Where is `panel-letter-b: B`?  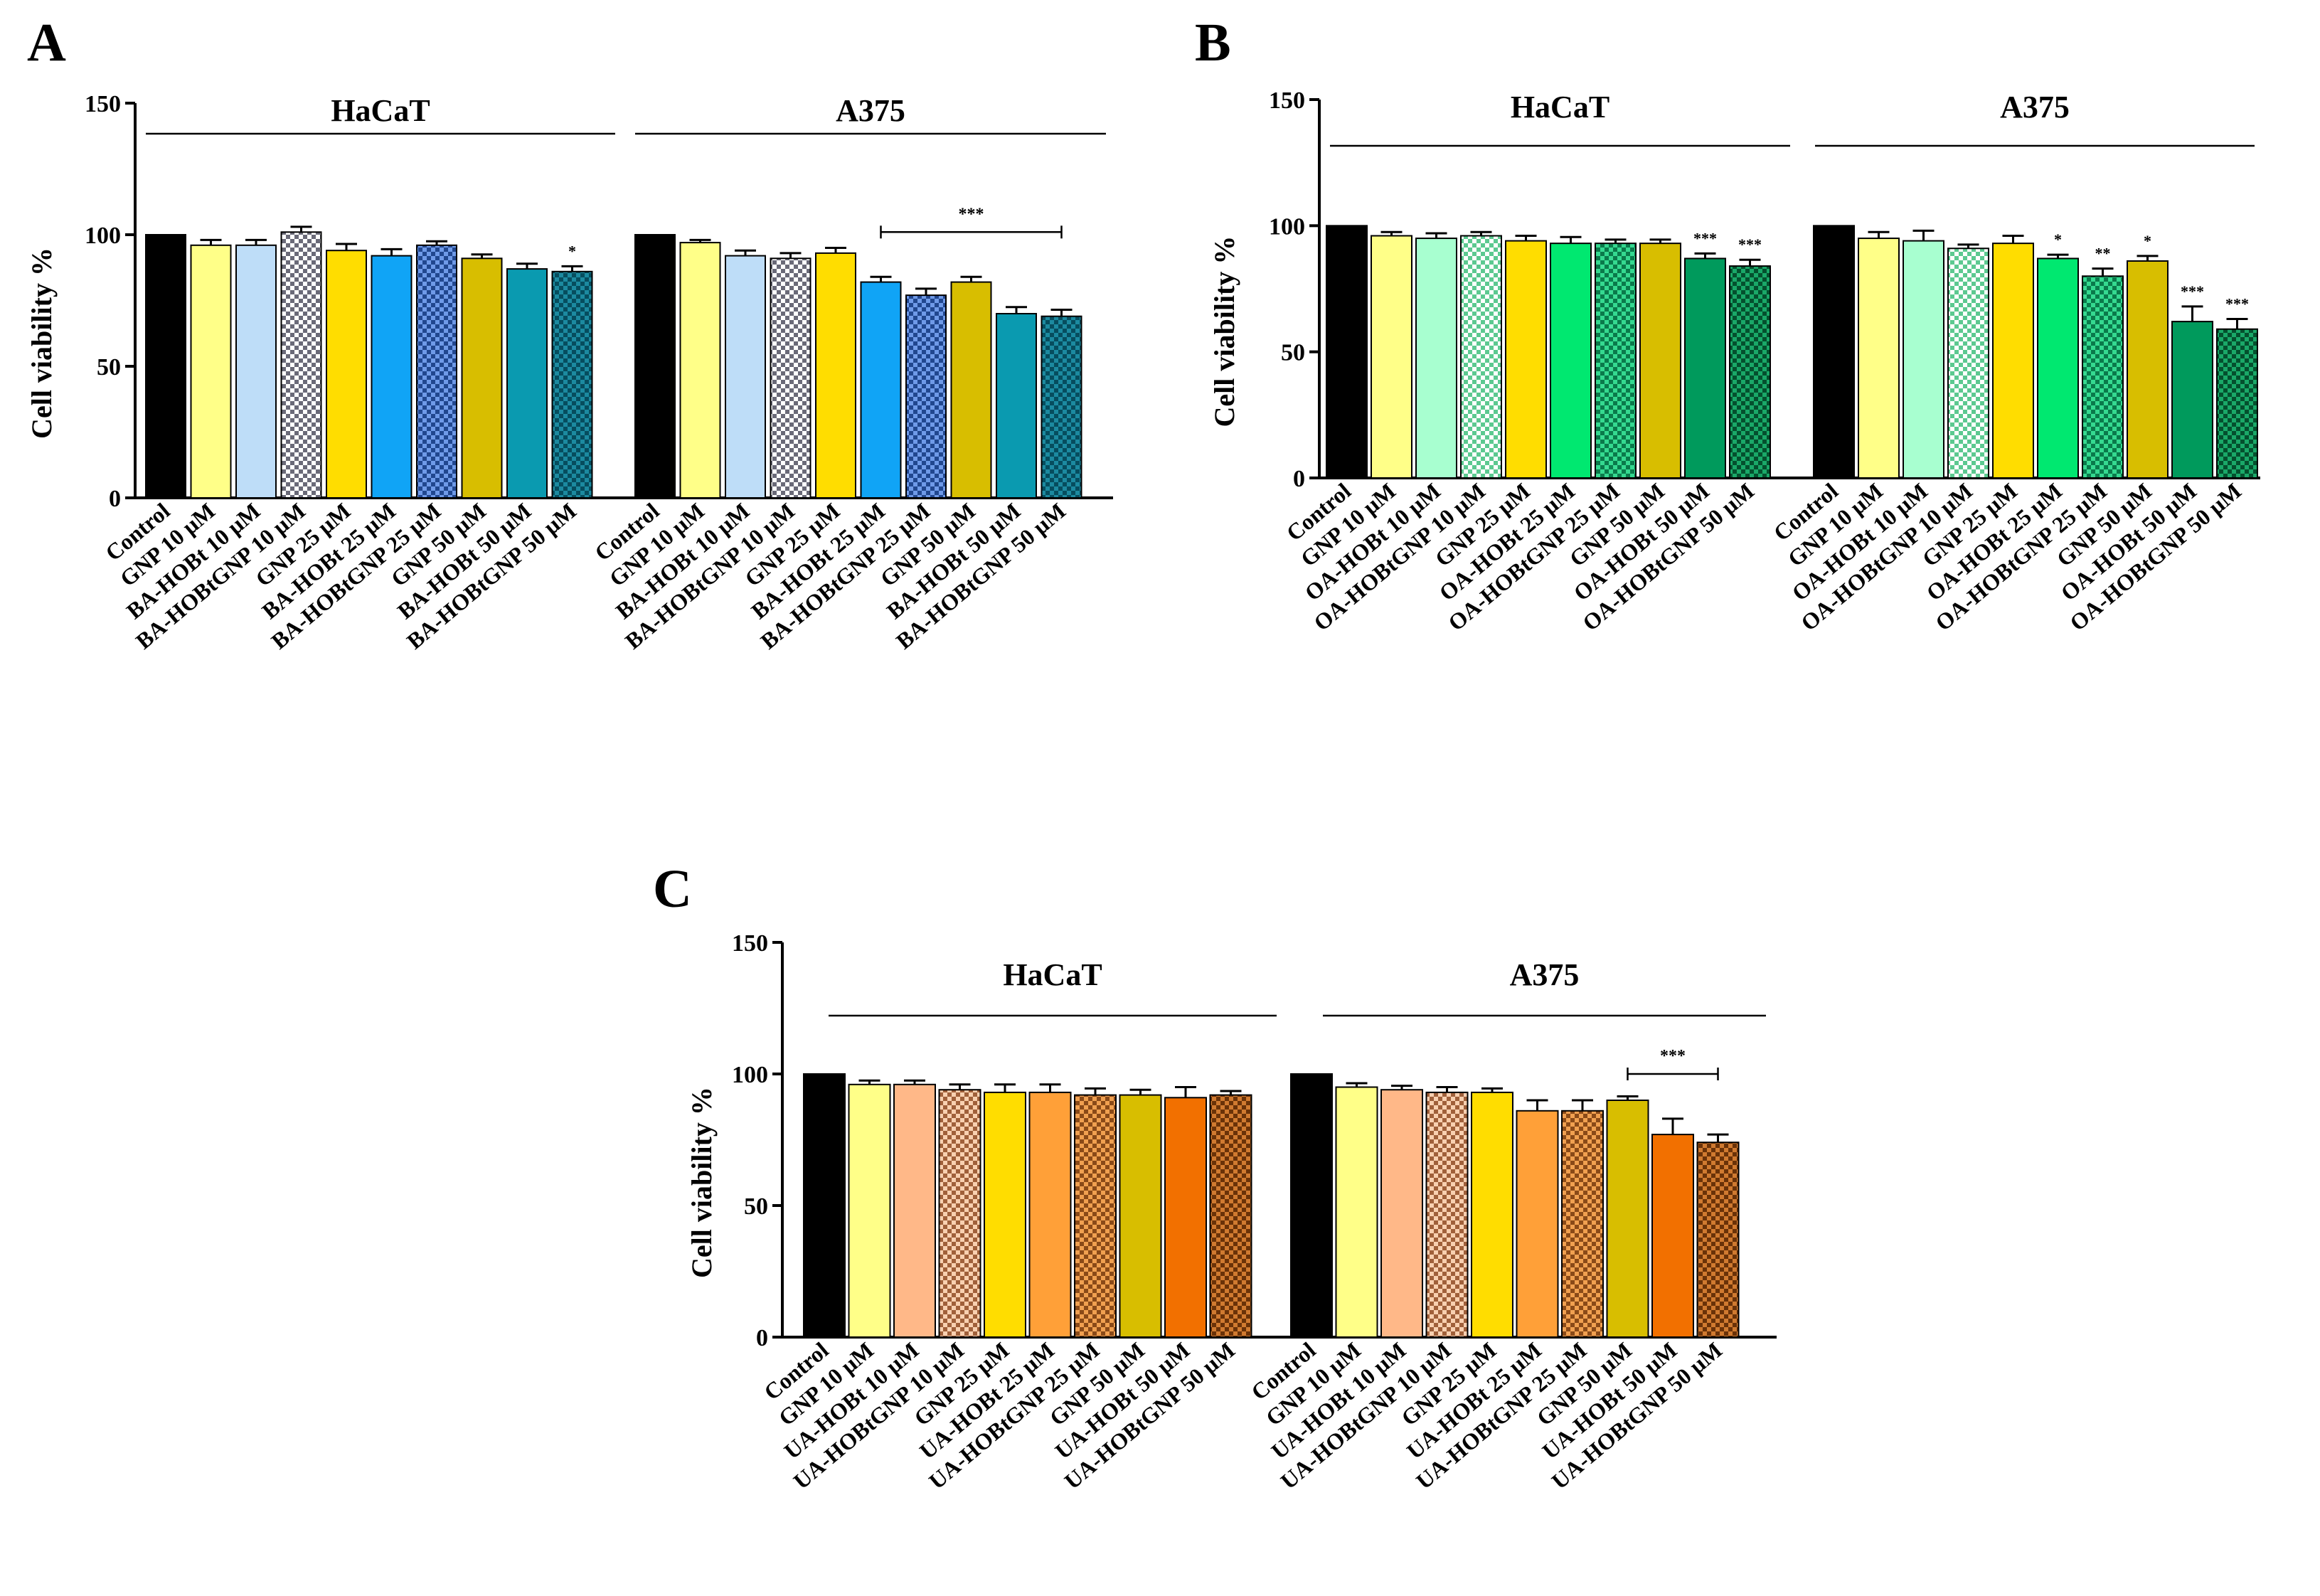 panel-letter-b: B is located at coordinates (1213, 43).